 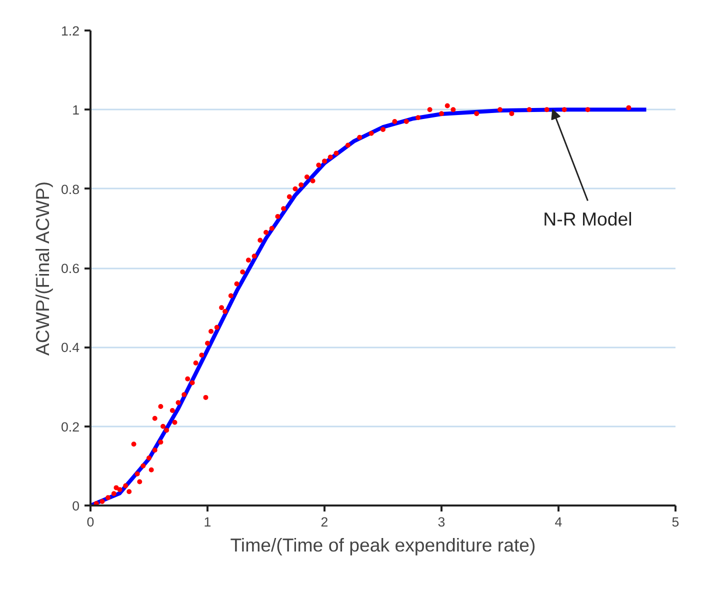 What do you see at coordinates (70, 348) in the screenshot?
I see `y-tick-label: 0.4` at bounding box center [70, 348].